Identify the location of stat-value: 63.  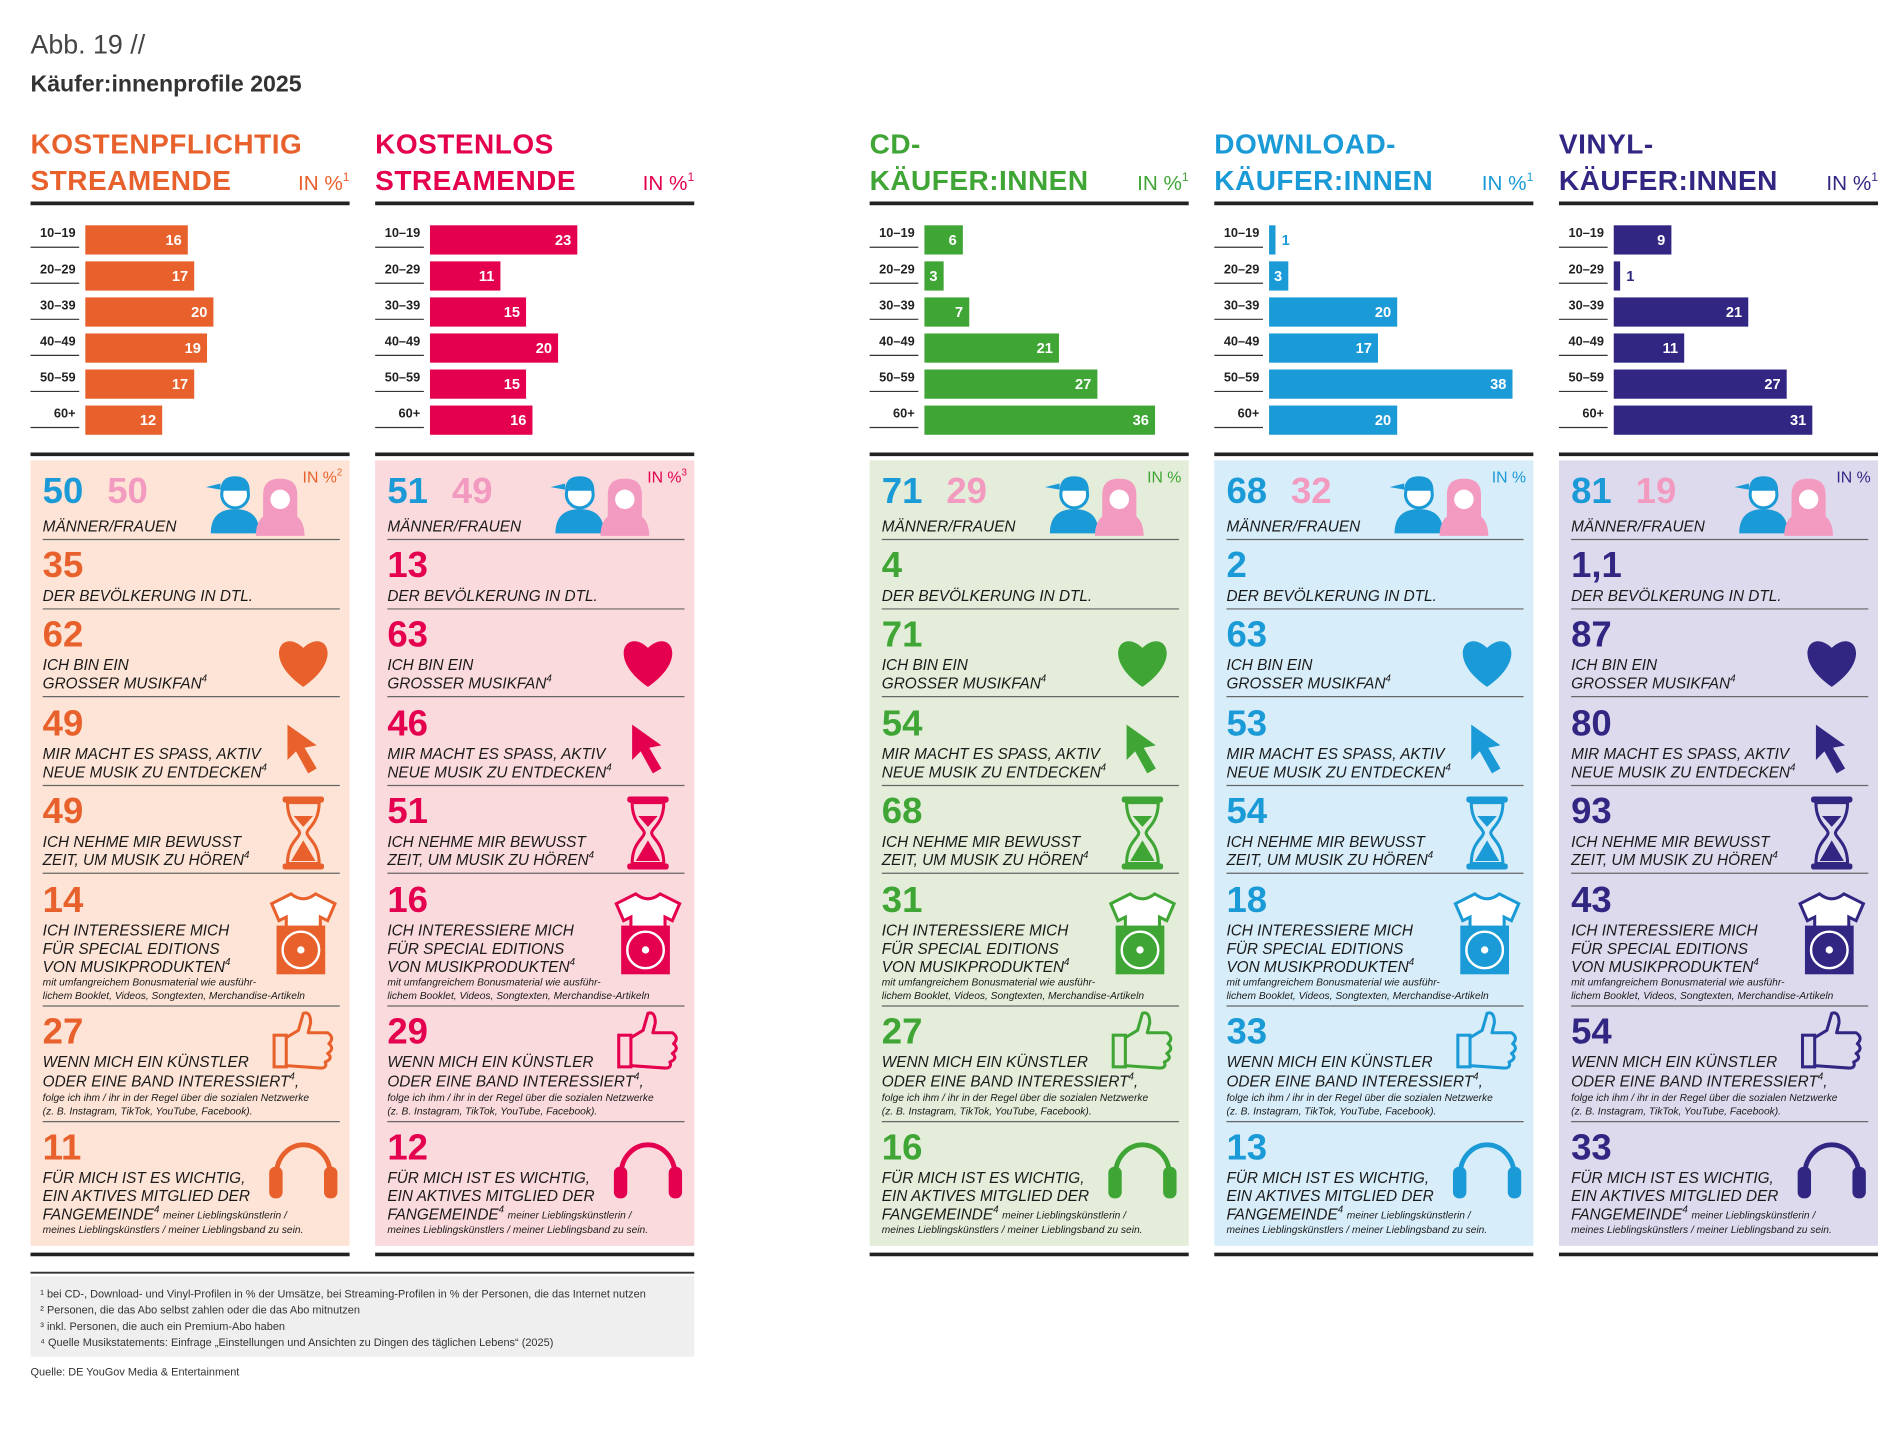
(407, 634).